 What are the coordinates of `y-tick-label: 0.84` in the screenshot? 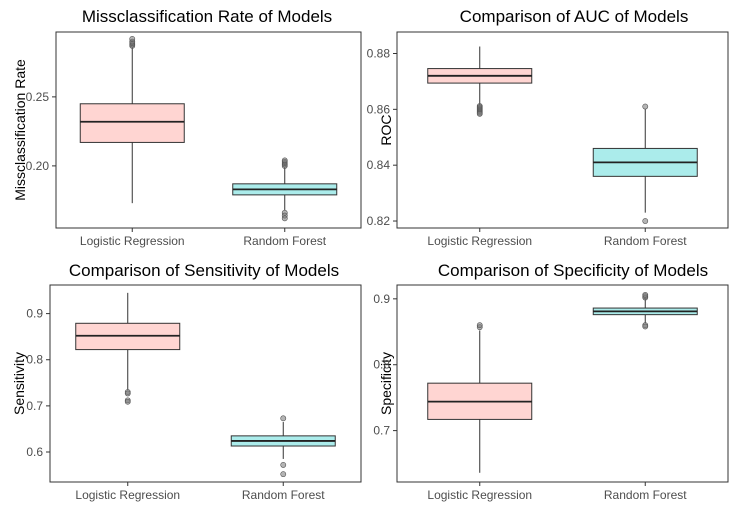 It's located at (379, 165).